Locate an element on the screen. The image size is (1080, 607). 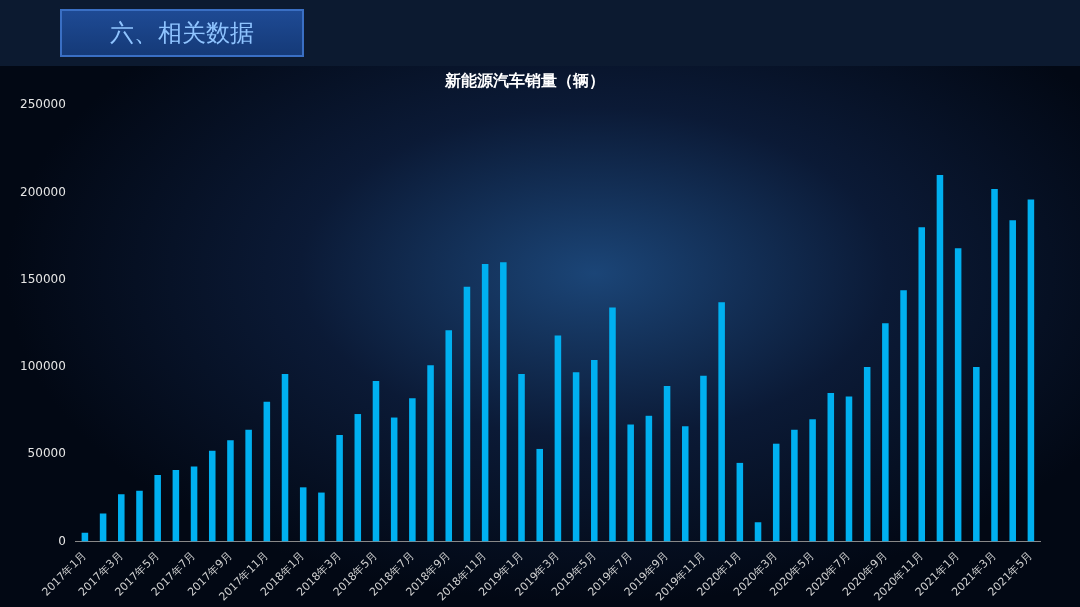
y-tick-label: 100000 is located at coordinates (43, 366).